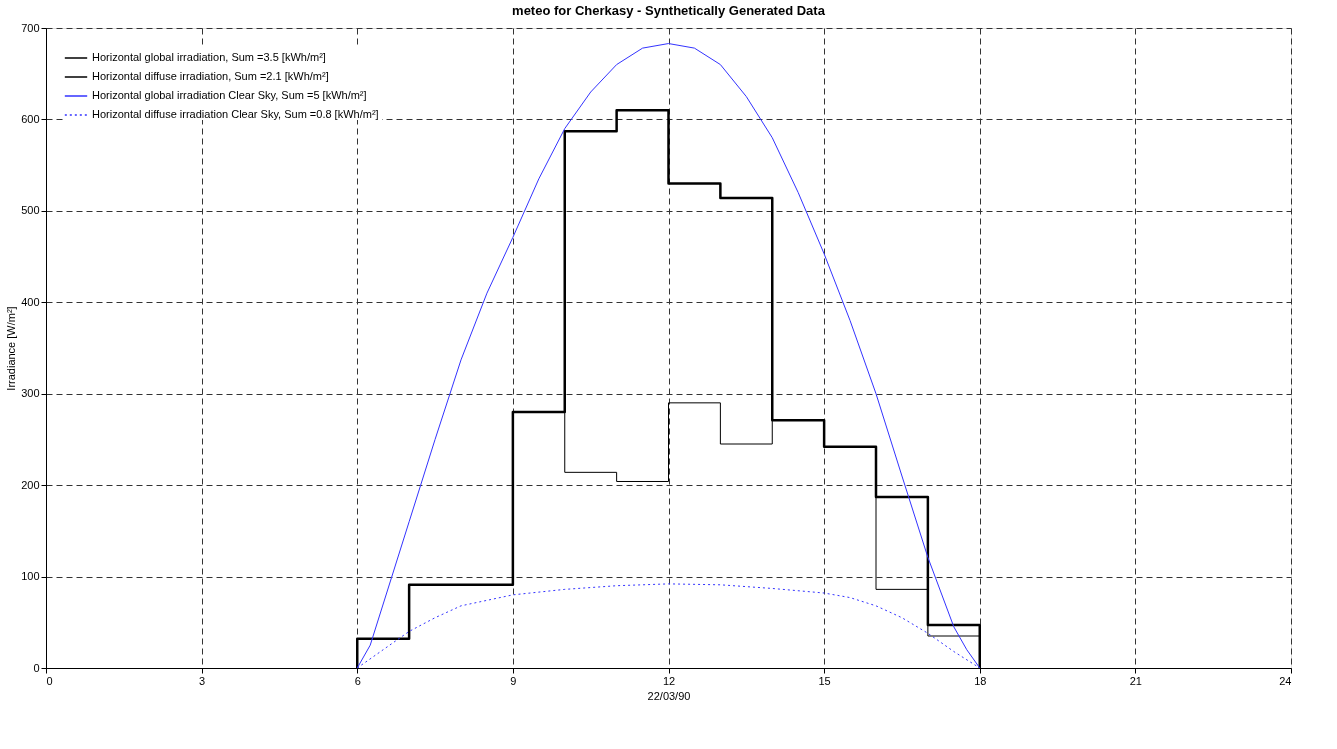 This screenshot has width=1337, height=749. What do you see at coordinates (824, 680) in the screenshot?
I see `x-tick-label: 15` at bounding box center [824, 680].